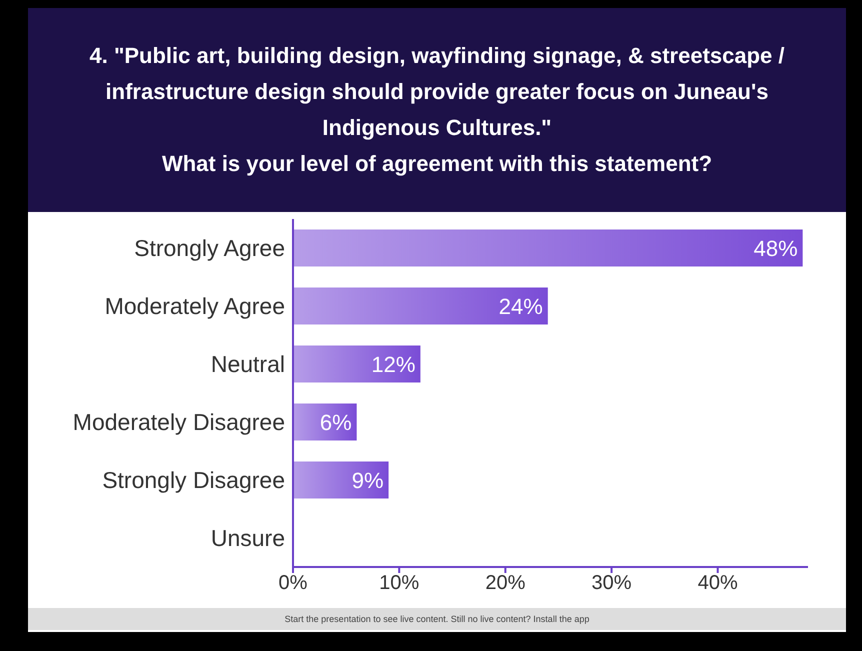  I want to click on chart-subtitle: What is your level of agreement with this statement?, so click(437, 164).